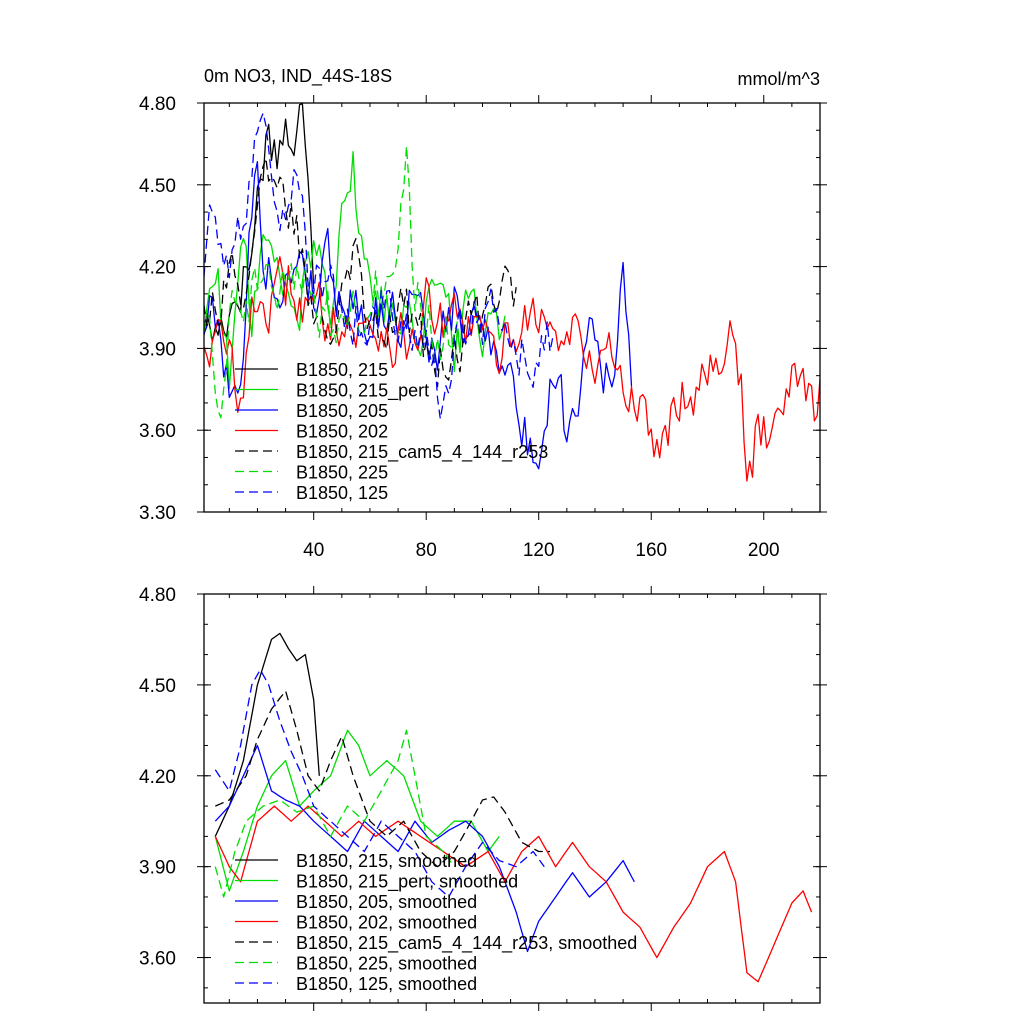 This screenshot has height=1024, width=1024. Describe the element at coordinates (313, 550) in the screenshot. I see `x-tick-label: 40` at that location.